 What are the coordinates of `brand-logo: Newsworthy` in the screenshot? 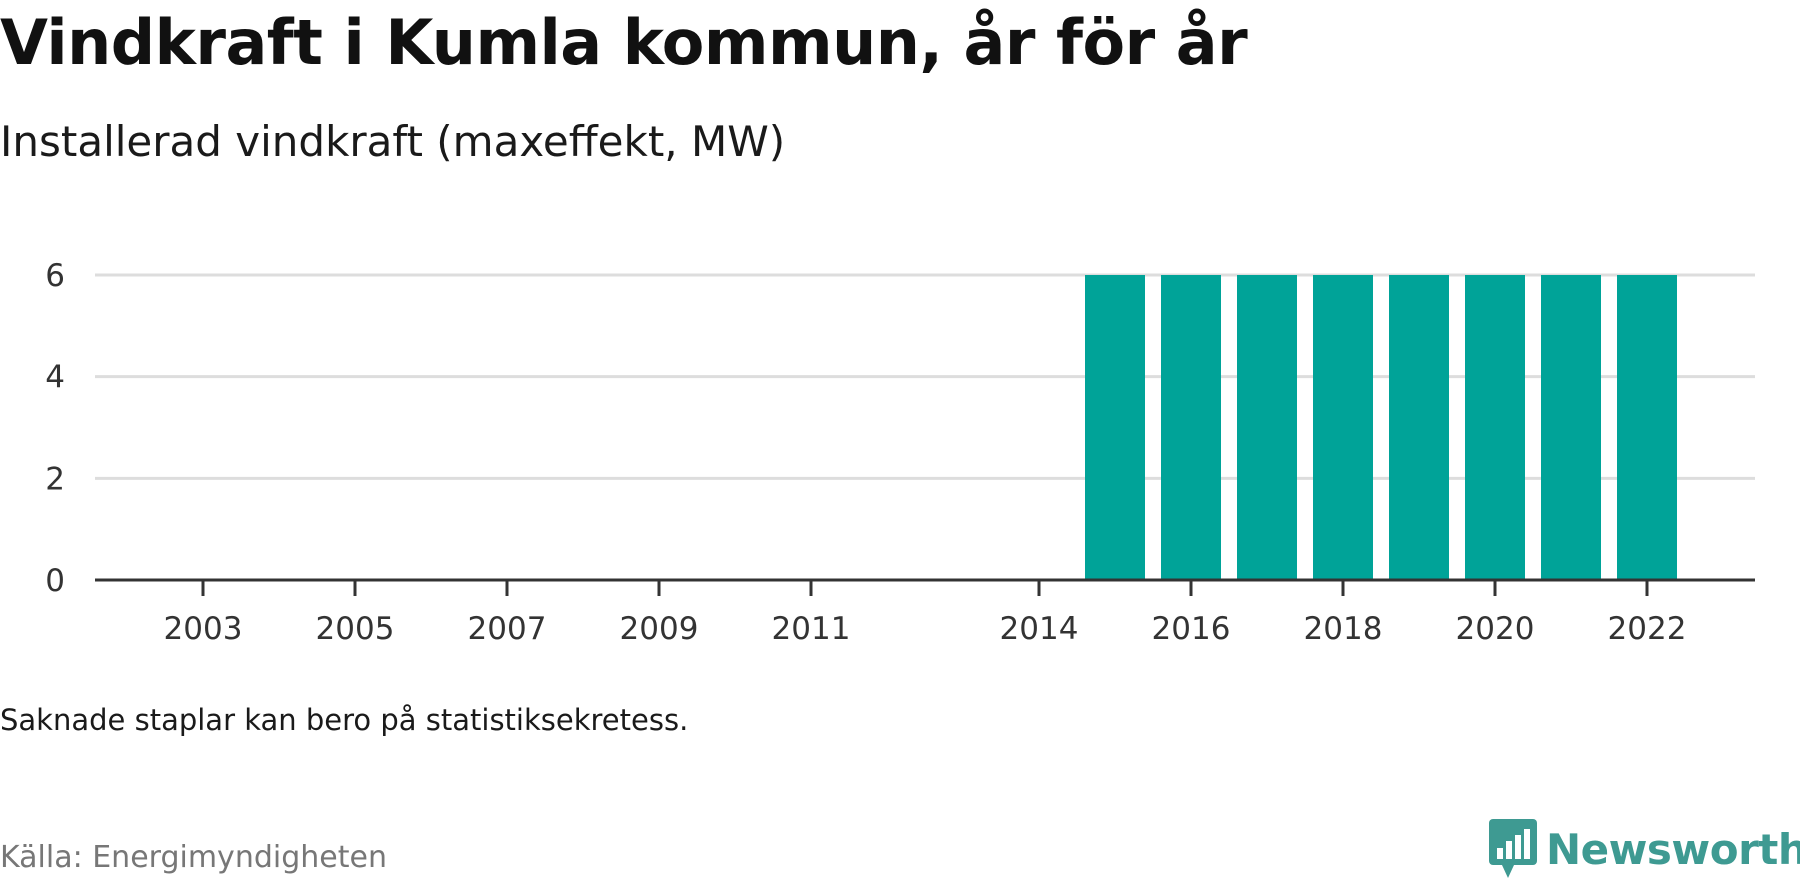 It's located at (1644, 849).